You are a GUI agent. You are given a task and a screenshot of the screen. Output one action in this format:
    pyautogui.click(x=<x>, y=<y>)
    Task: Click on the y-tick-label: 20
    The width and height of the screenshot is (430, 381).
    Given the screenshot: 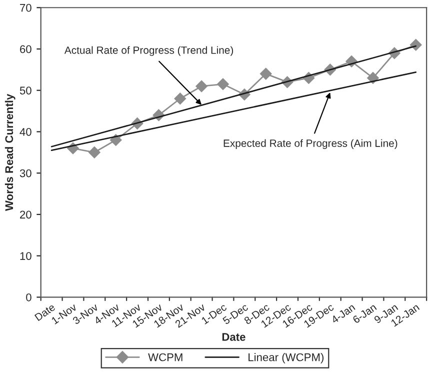 What is the action you would take?
    pyautogui.click(x=26, y=214)
    